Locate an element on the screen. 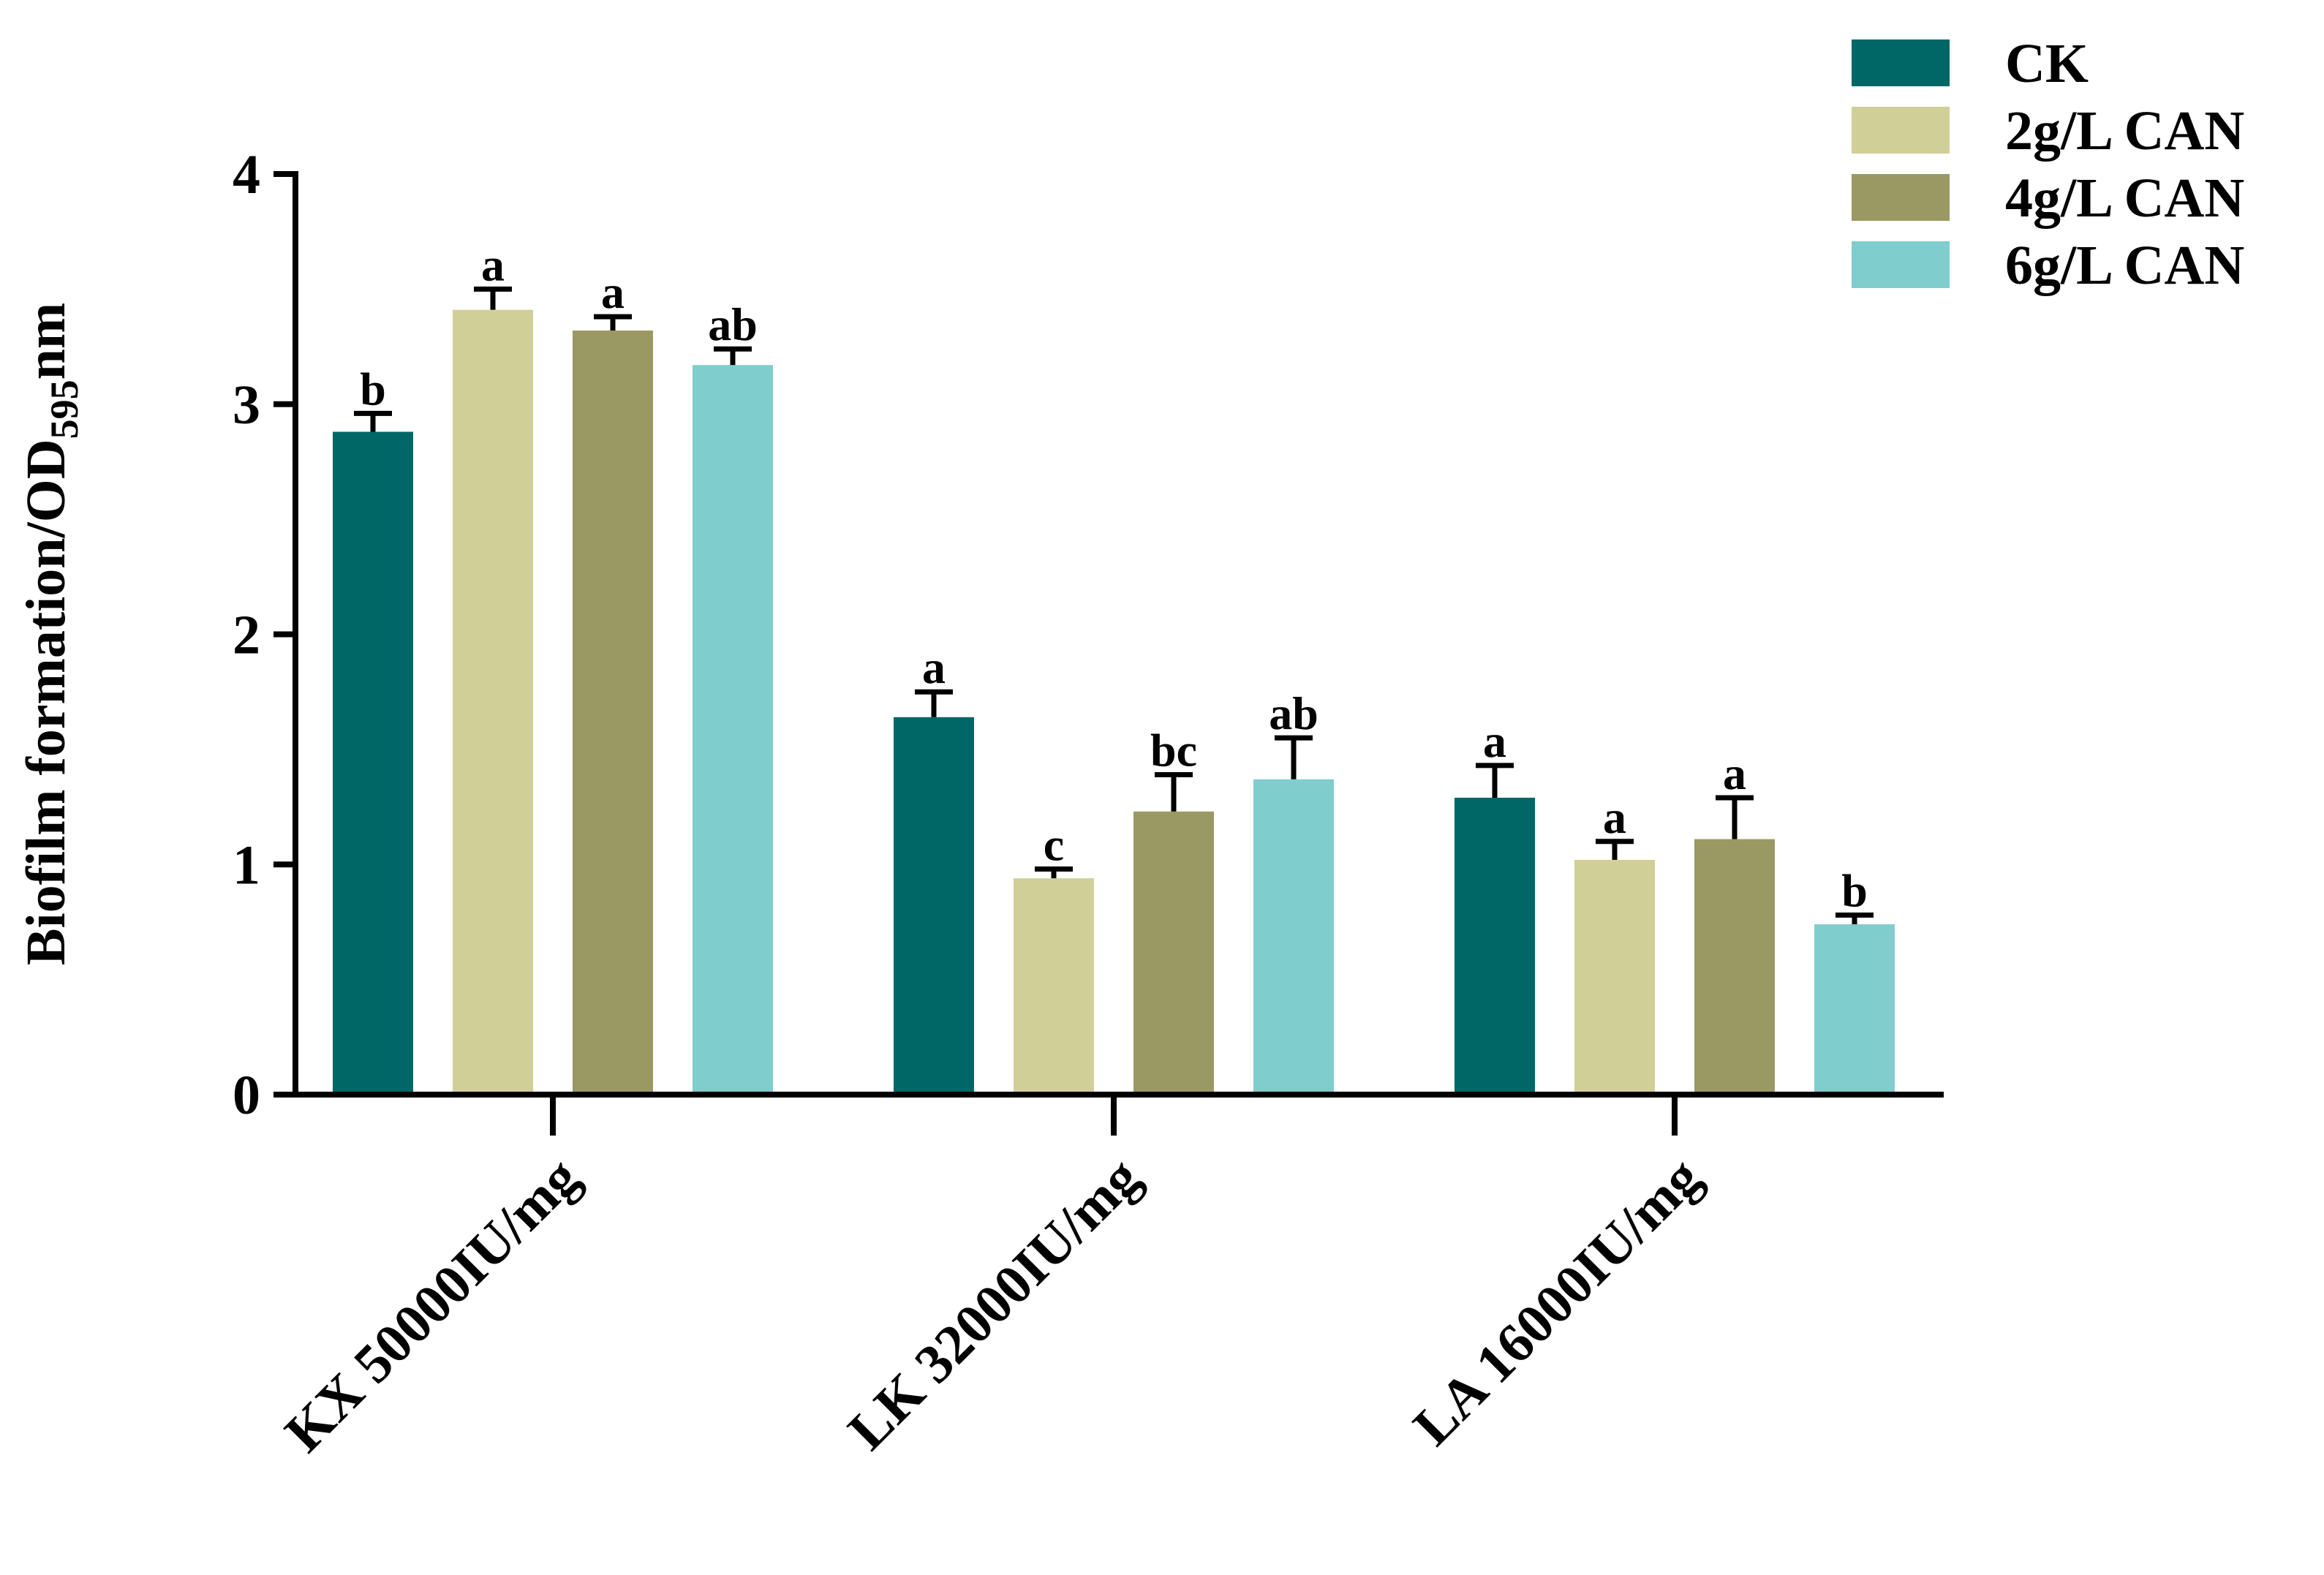 Image resolution: width=2324 pixels, height=1575 pixels. y-tick-label: 2 is located at coordinates (246, 635).